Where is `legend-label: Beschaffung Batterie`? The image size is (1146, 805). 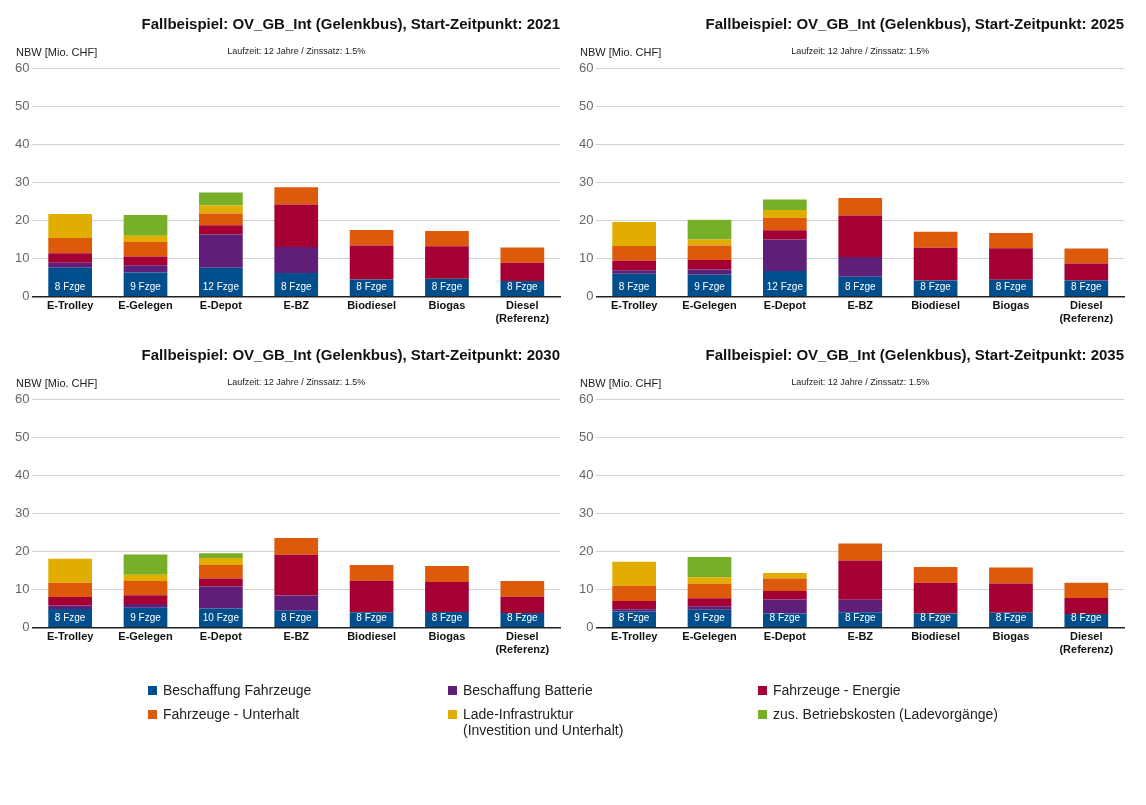 legend-label: Beschaffung Batterie is located at coordinates (528, 690).